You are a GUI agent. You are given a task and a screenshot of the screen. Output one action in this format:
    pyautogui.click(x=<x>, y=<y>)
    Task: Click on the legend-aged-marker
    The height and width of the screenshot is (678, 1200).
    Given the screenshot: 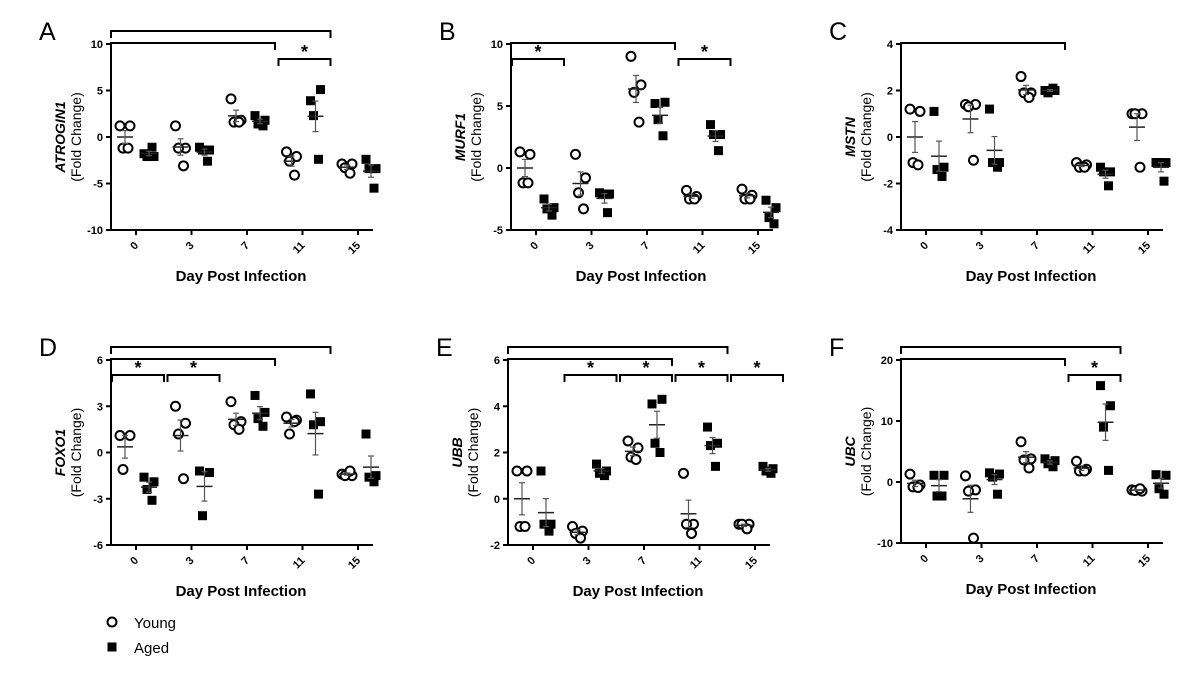 What is the action you would take?
    pyautogui.click(x=112, y=647)
    